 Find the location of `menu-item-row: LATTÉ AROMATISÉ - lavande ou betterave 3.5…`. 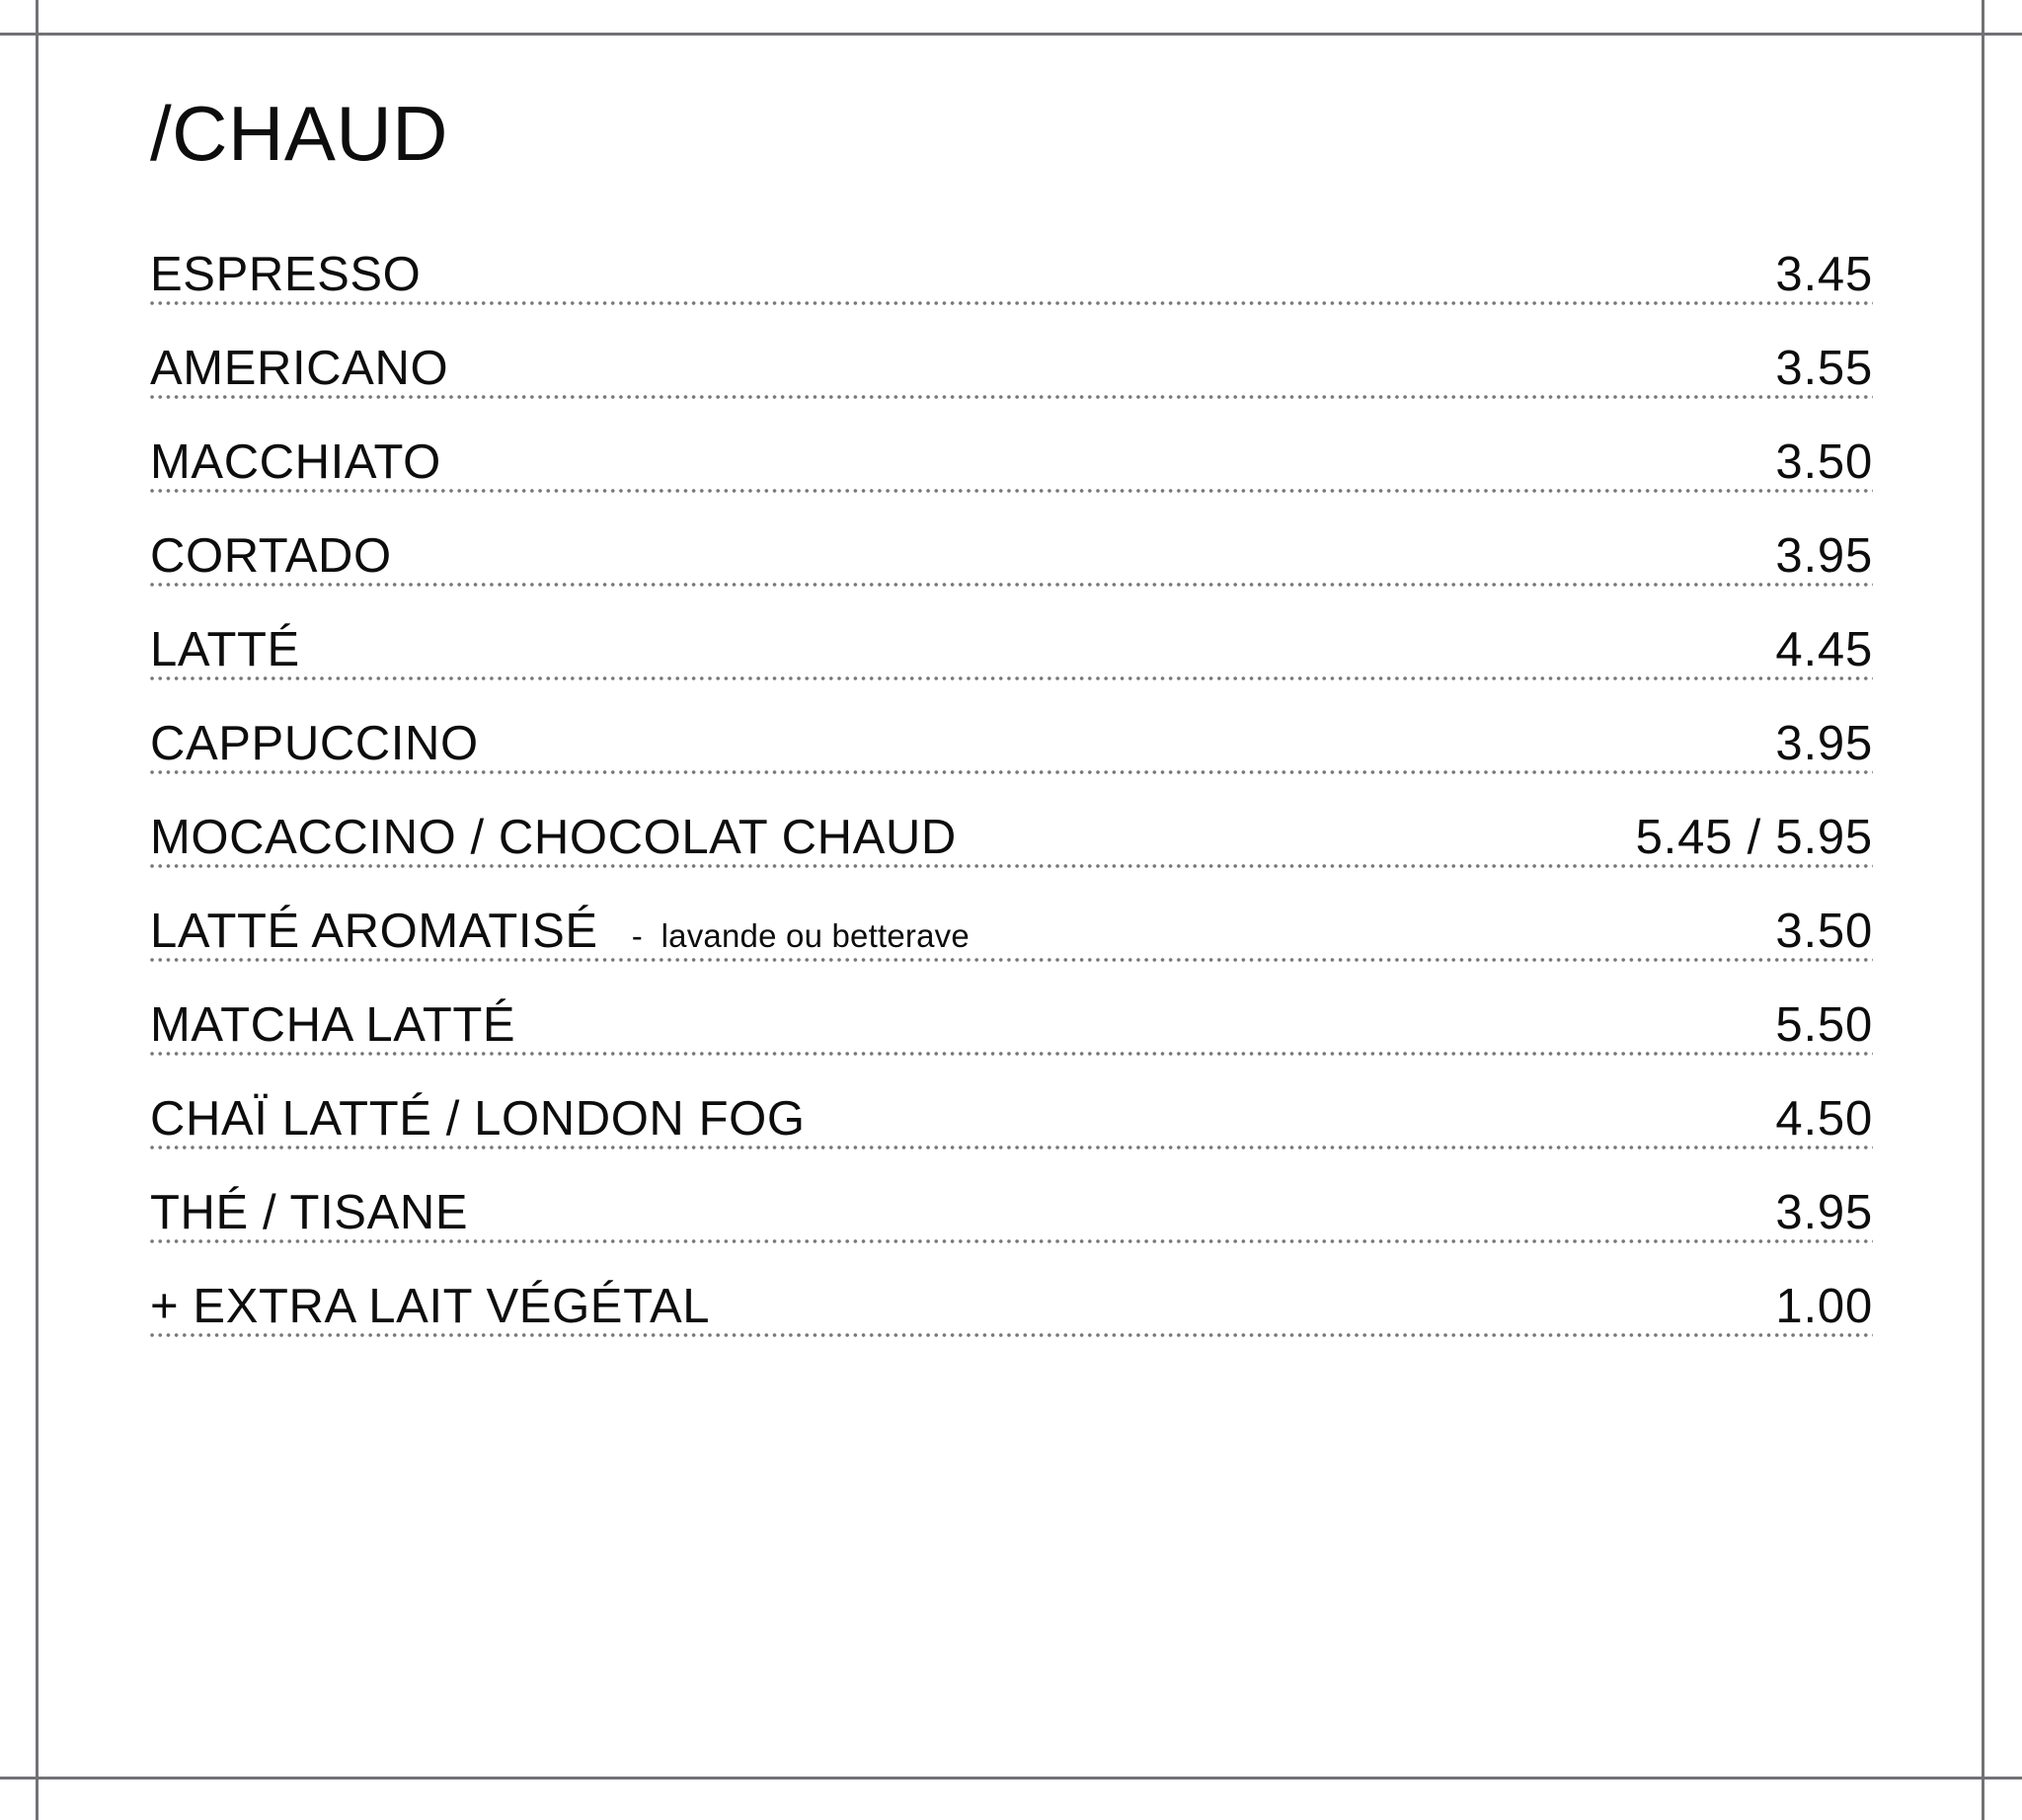

menu-item-row: LATTÉ AROMATISÉ - lavande ou betterave 3.5… is located at coordinates (1011, 921).